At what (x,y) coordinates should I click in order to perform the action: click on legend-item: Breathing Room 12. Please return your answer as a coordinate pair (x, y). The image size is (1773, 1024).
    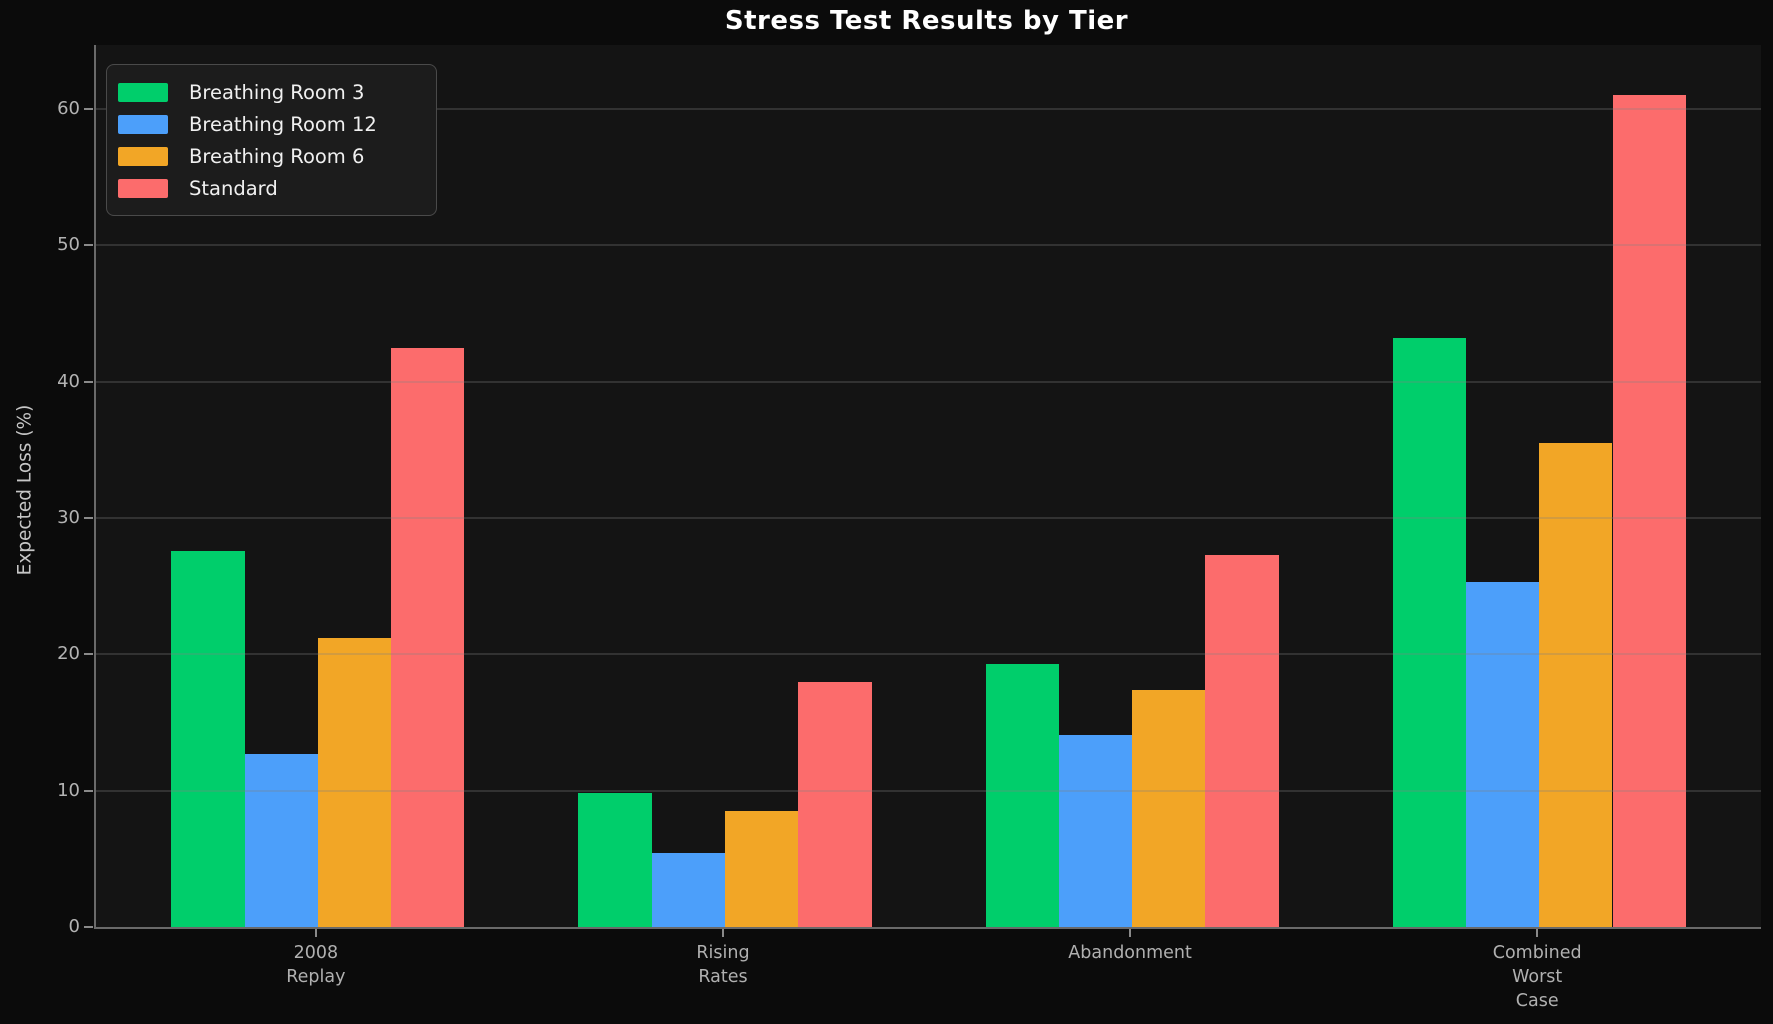
    Looking at the image, I should click on (270, 124).